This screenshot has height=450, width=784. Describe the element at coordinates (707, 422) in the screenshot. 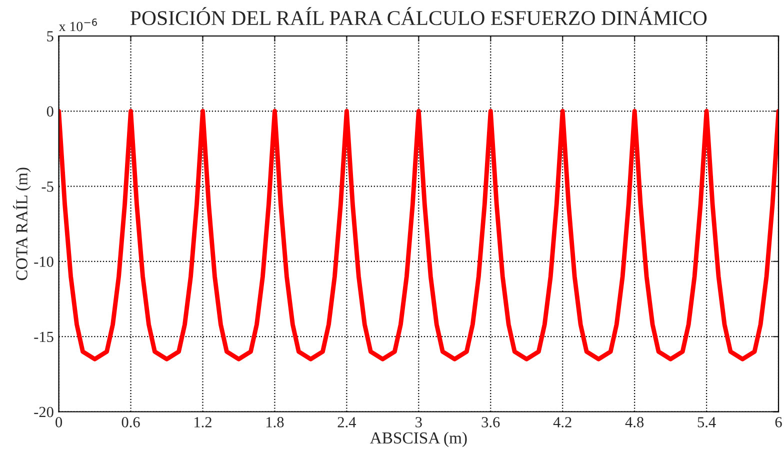

I see `x-tick-label: 5.4` at that location.